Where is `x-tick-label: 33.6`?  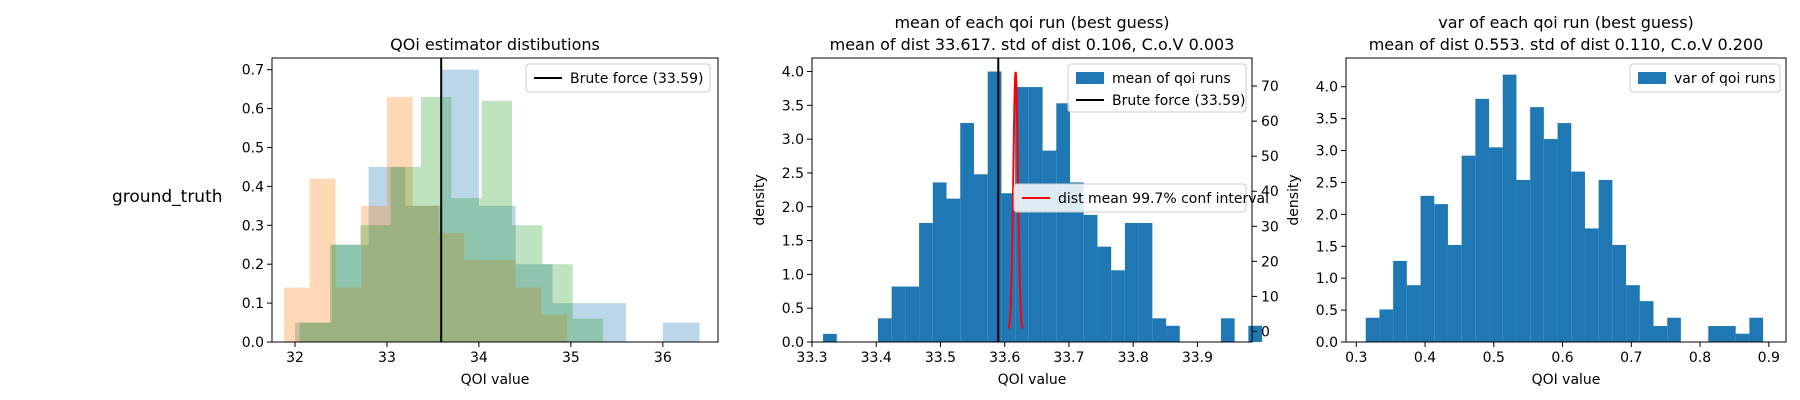 x-tick-label: 33.6 is located at coordinates (1004, 358).